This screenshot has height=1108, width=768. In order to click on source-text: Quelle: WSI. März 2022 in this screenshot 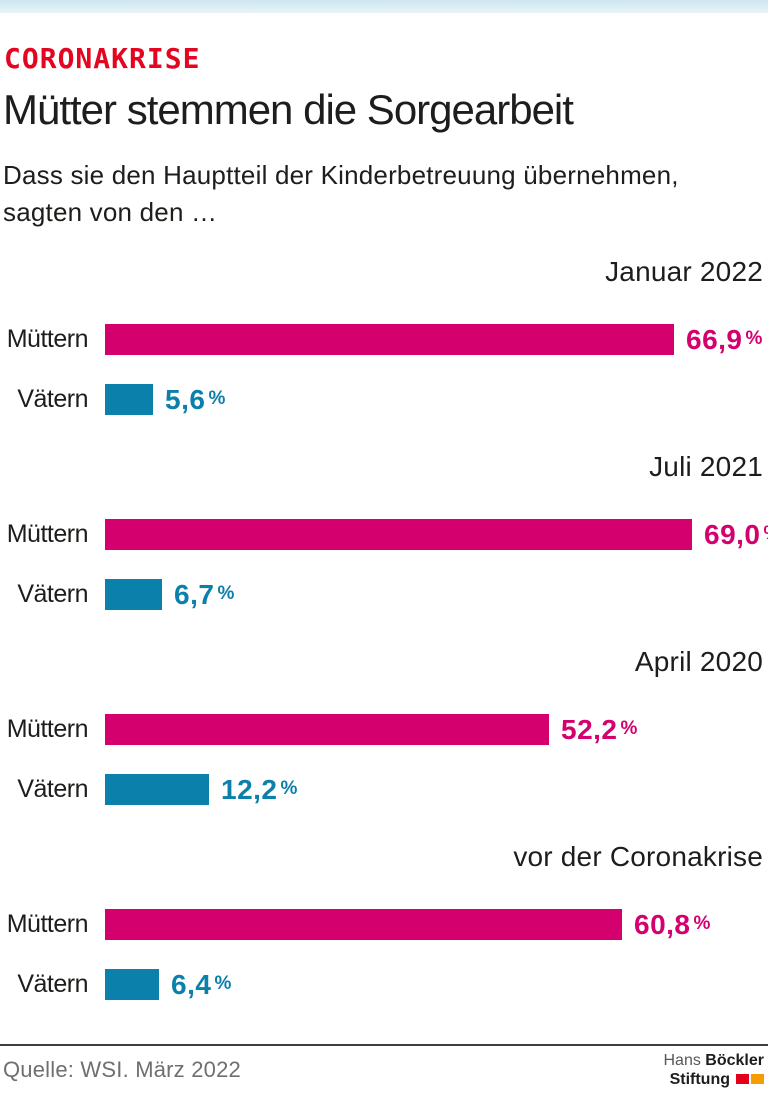, I will do `click(122, 1069)`.